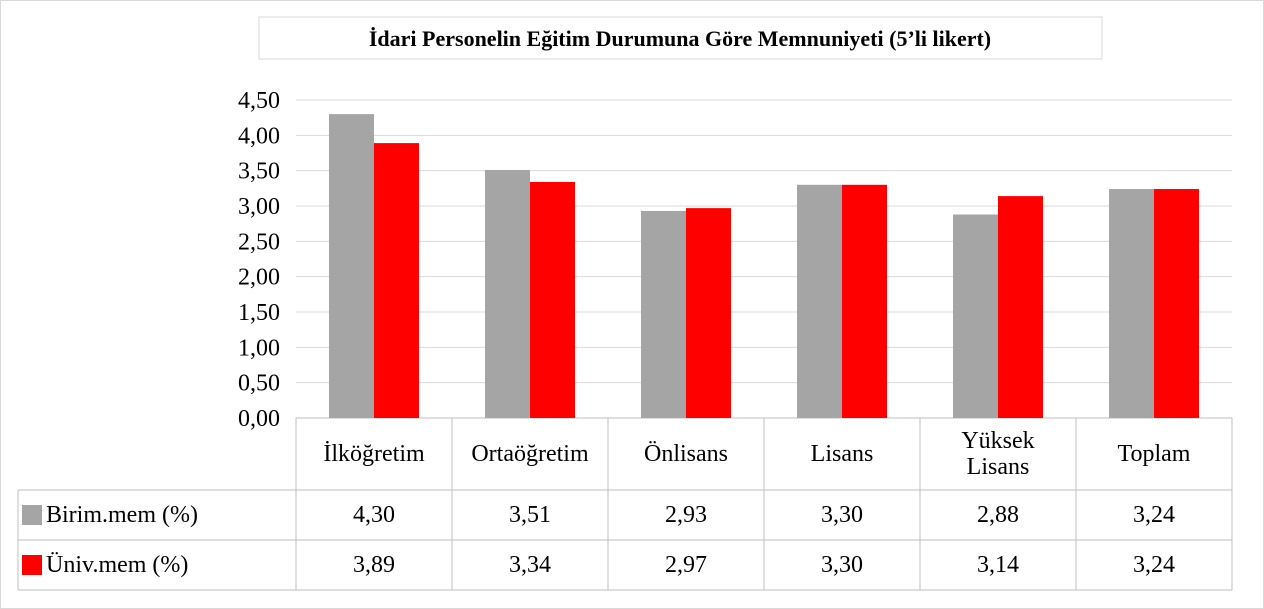 The width and height of the screenshot is (1264, 609). I want to click on table-value: 3,51, so click(530, 515).